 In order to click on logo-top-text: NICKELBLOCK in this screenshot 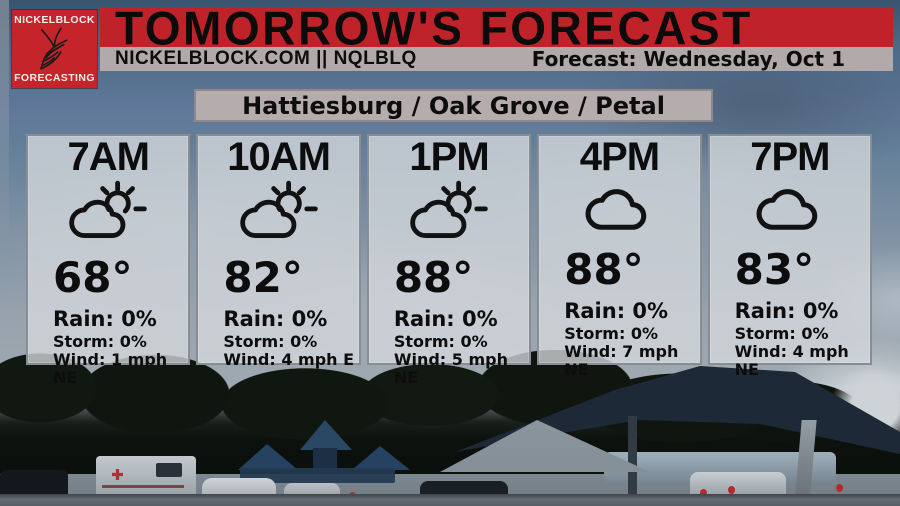, I will do `click(54, 20)`.